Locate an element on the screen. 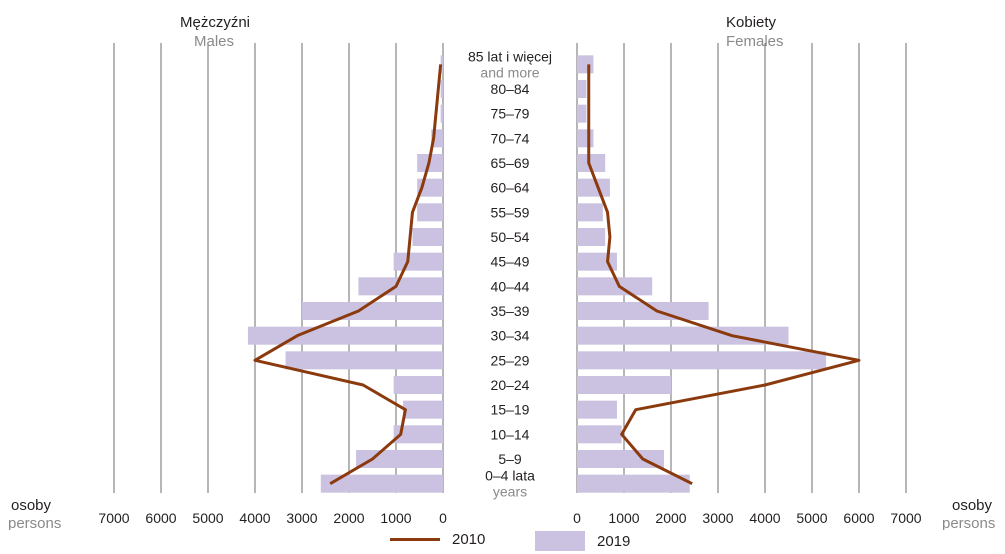  age-label: 30–34 is located at coordinates (510, 336).